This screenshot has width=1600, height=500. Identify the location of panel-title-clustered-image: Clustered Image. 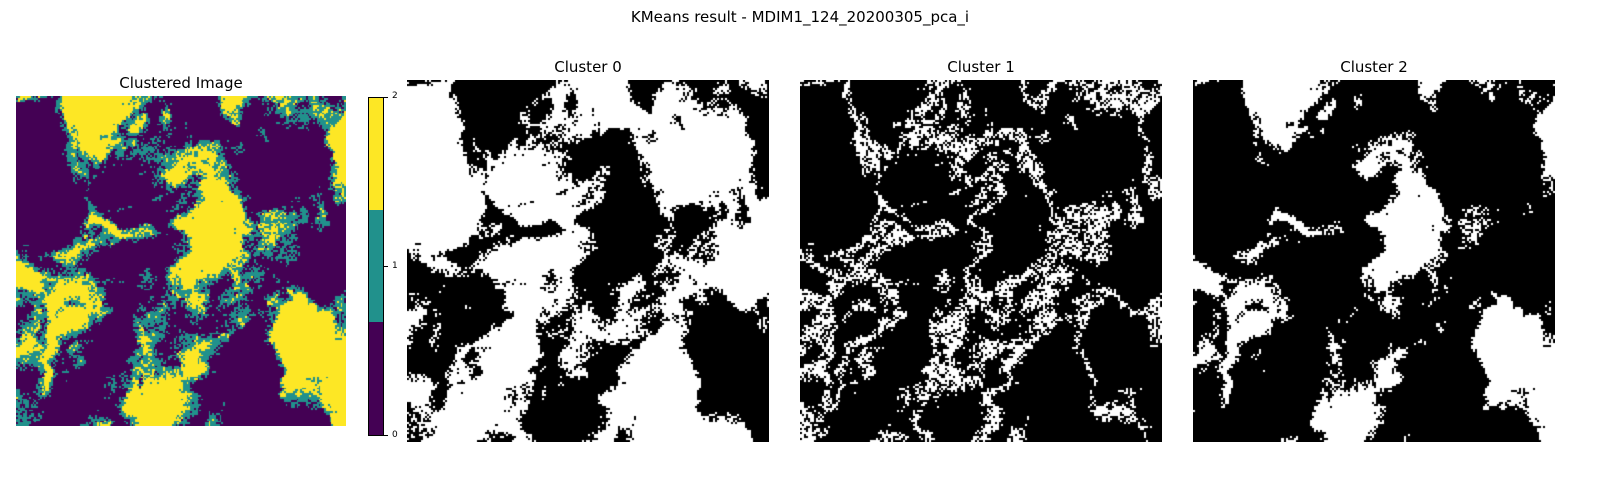
(181, 83).